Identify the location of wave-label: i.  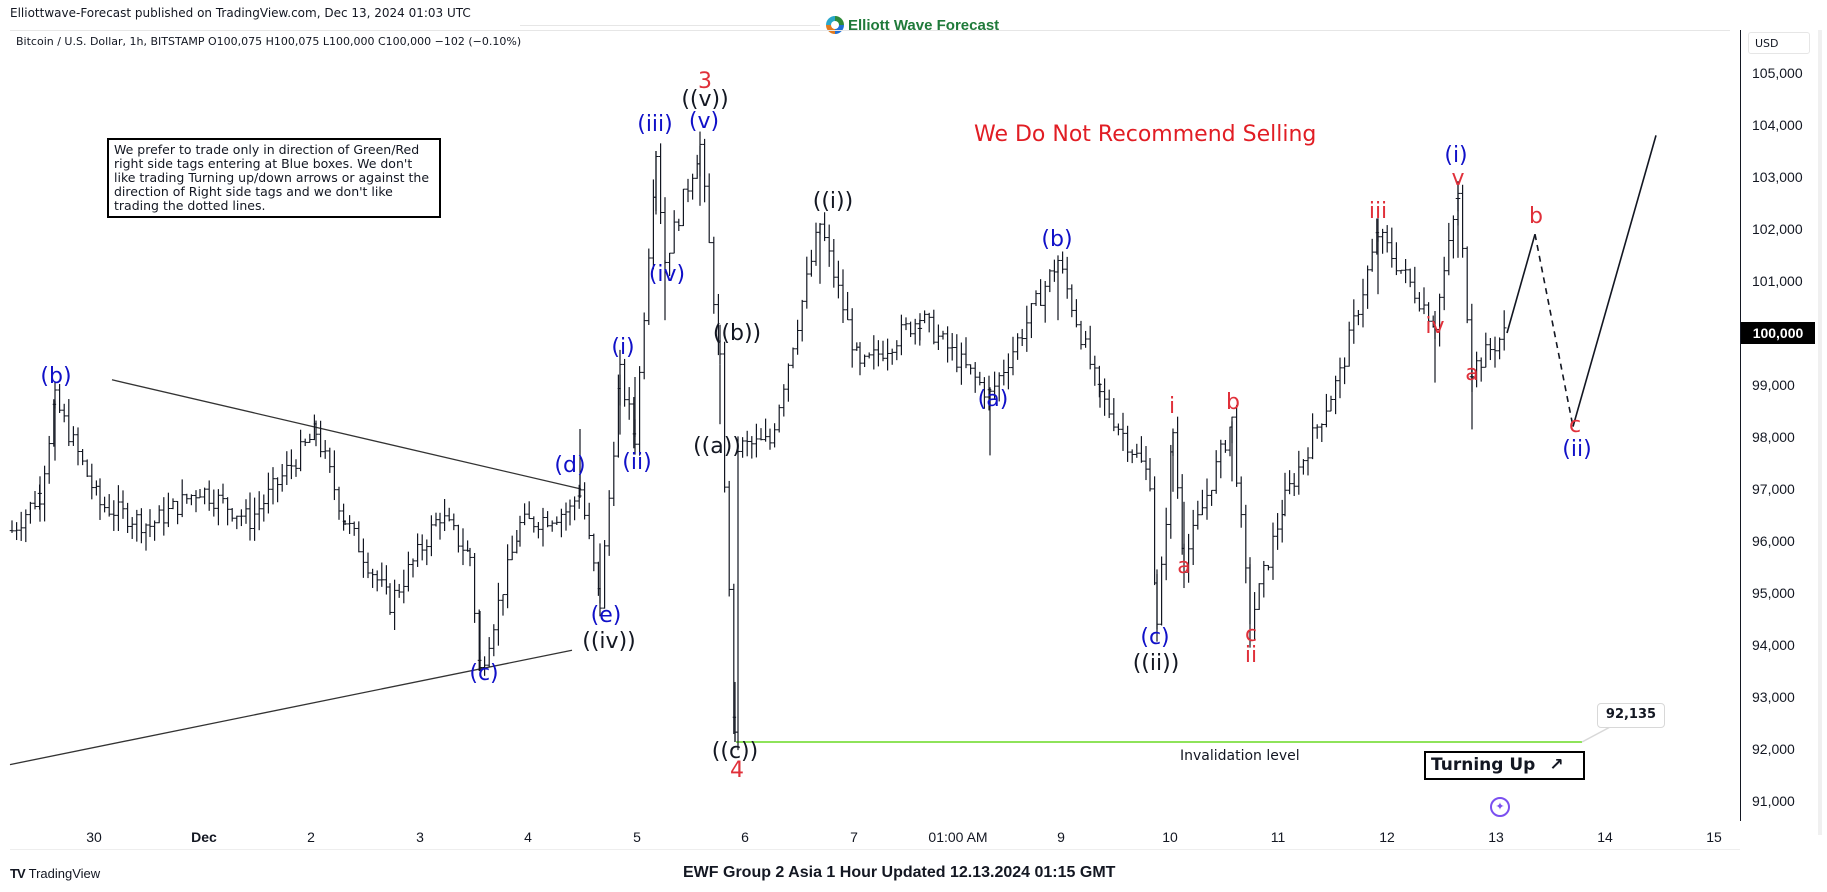
(1172, 406).